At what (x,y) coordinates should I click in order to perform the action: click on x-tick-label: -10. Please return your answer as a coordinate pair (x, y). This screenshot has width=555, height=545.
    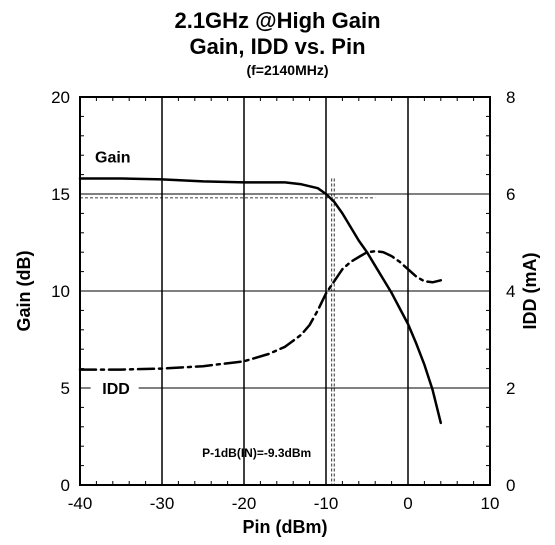
    Looking at the image, I should click on (326, 503).